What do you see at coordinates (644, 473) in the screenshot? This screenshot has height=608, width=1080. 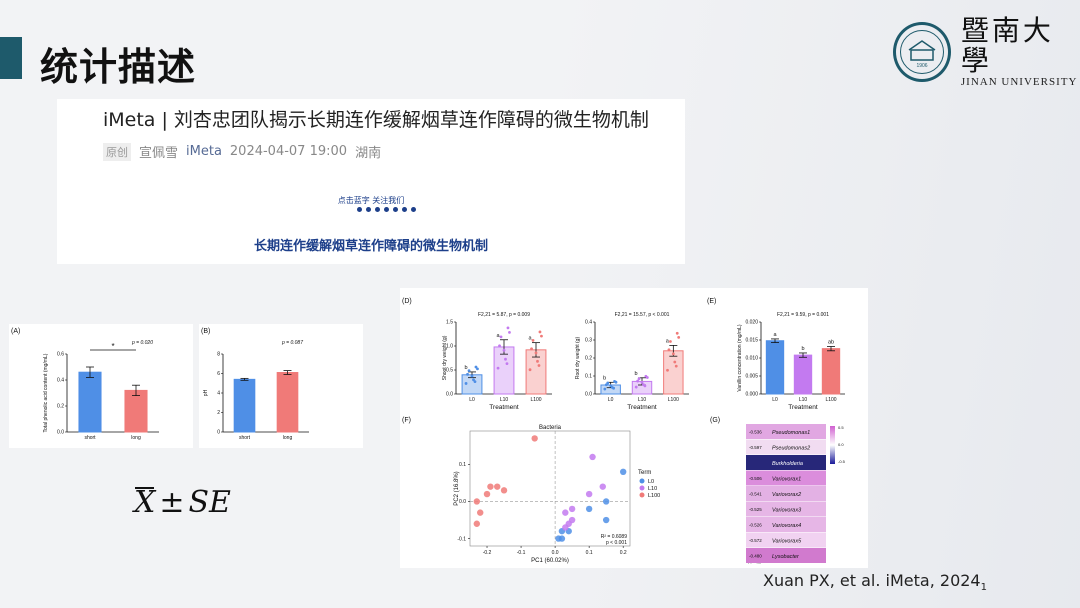 I see `legend-title: Term` at bounding box center [644, 473].